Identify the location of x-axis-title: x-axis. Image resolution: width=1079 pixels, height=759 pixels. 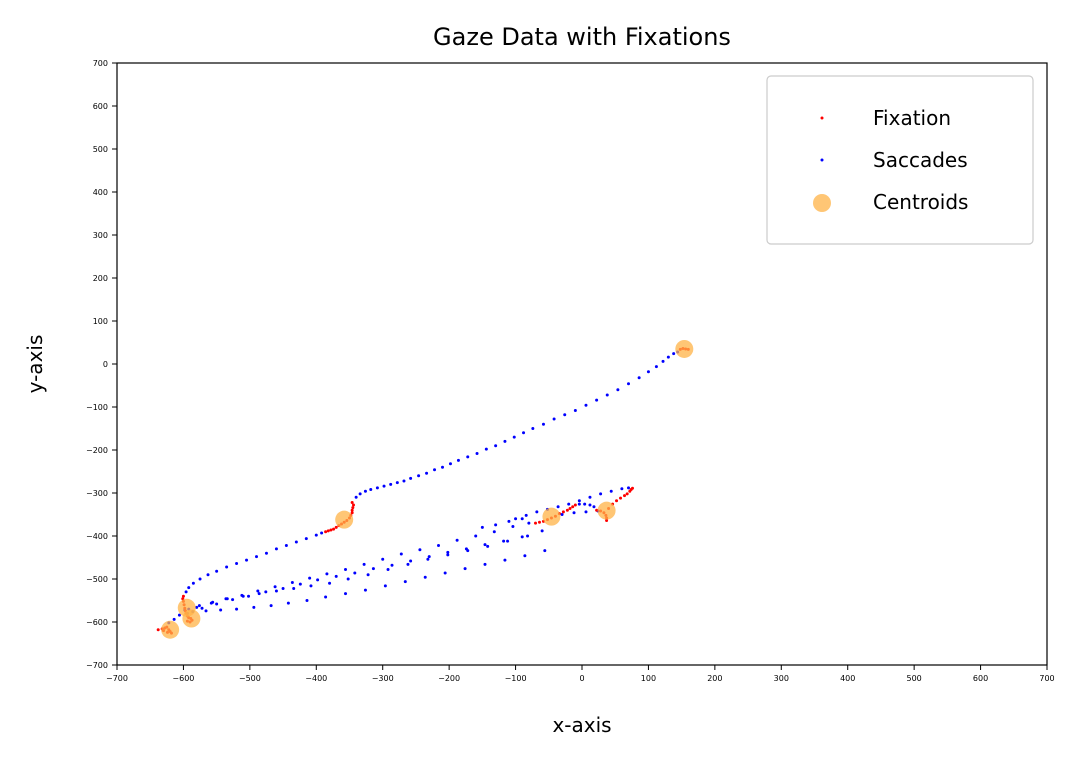
(581, 725).